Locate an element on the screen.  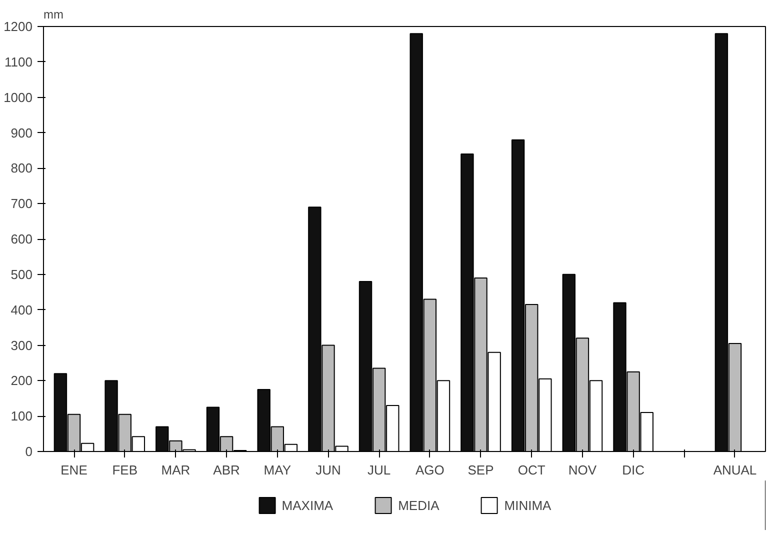
x-tick-label: JUN is located at coordinates (328, 470).